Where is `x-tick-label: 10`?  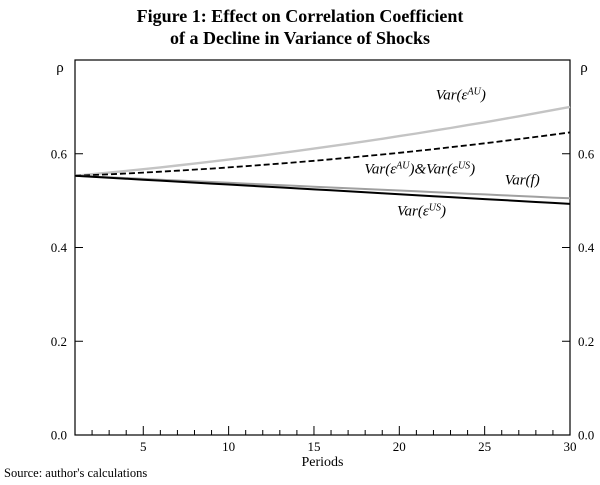
x-tick-label: 10 is located at coordinates (228, 446).